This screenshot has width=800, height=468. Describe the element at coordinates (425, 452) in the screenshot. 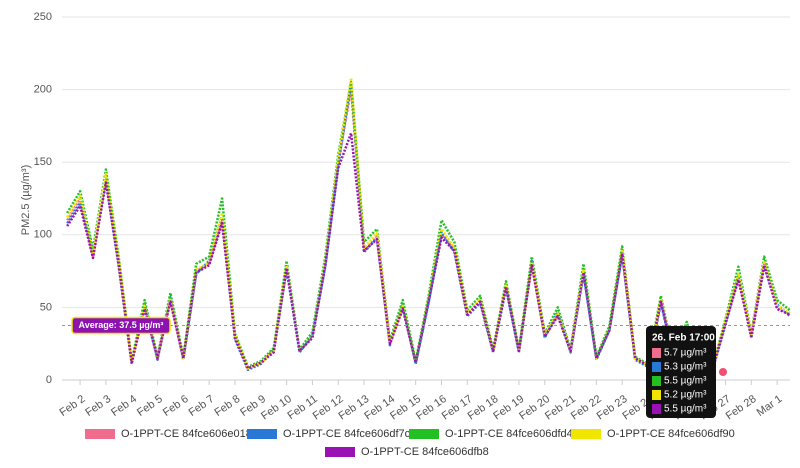

I see `legend-label: O-1PPT-CE 84fce606dfb8` at that location.